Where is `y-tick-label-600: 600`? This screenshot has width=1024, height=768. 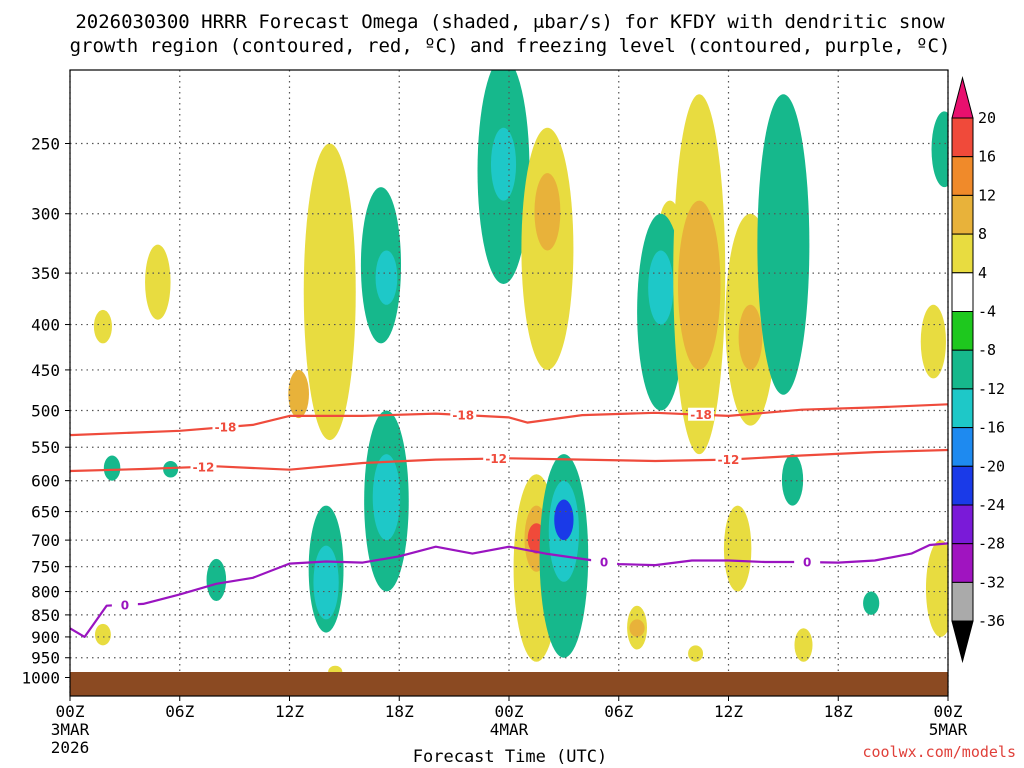 y-tick-label-600: 600 is located at coordinates (45, 481).